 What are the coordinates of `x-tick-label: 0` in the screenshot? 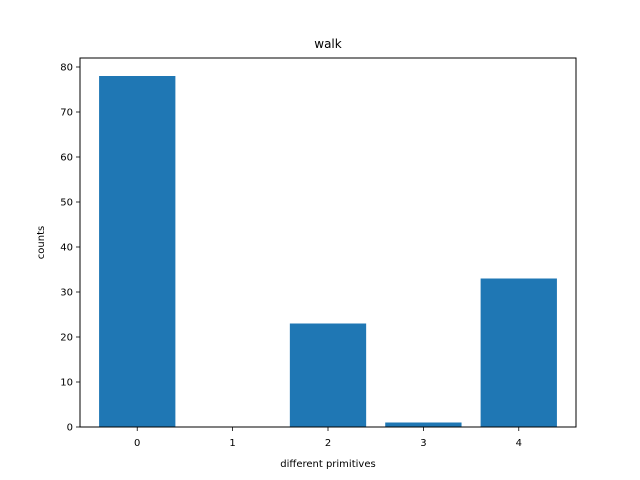 It's located at (137, 443).